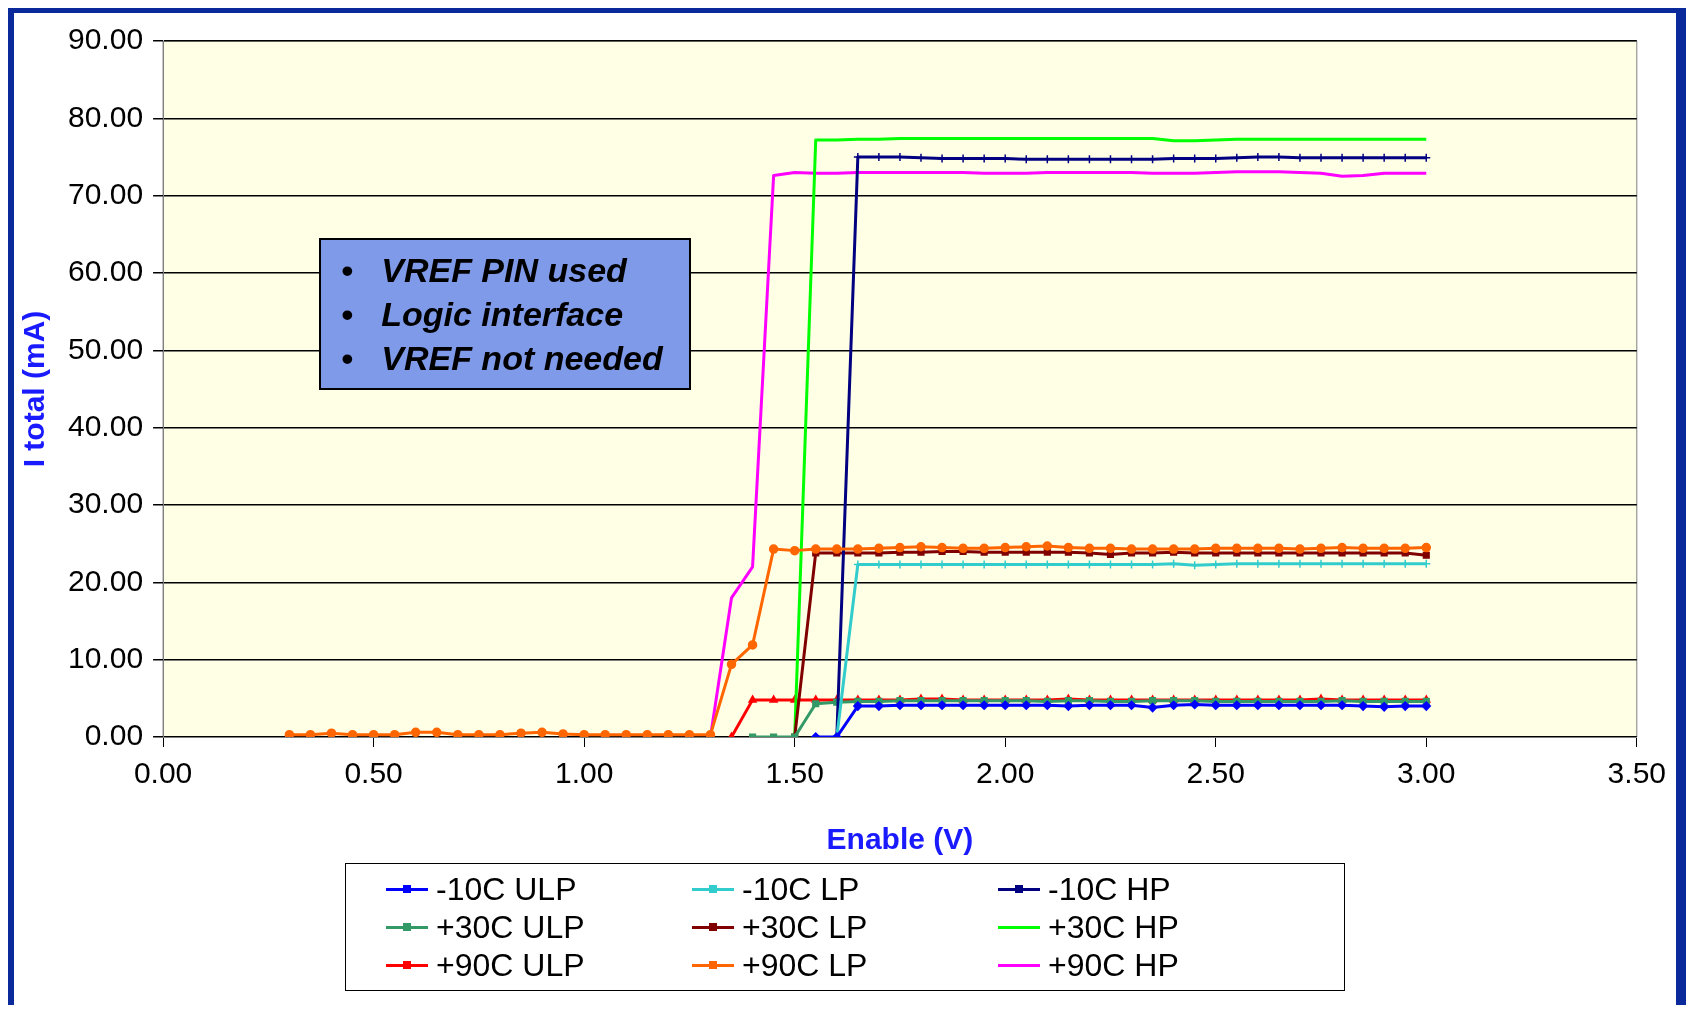 Image resolution: width=1694 pixels, height=1013 pixels. I want to click on annotation: • VREF not needed, so click(503, 358).